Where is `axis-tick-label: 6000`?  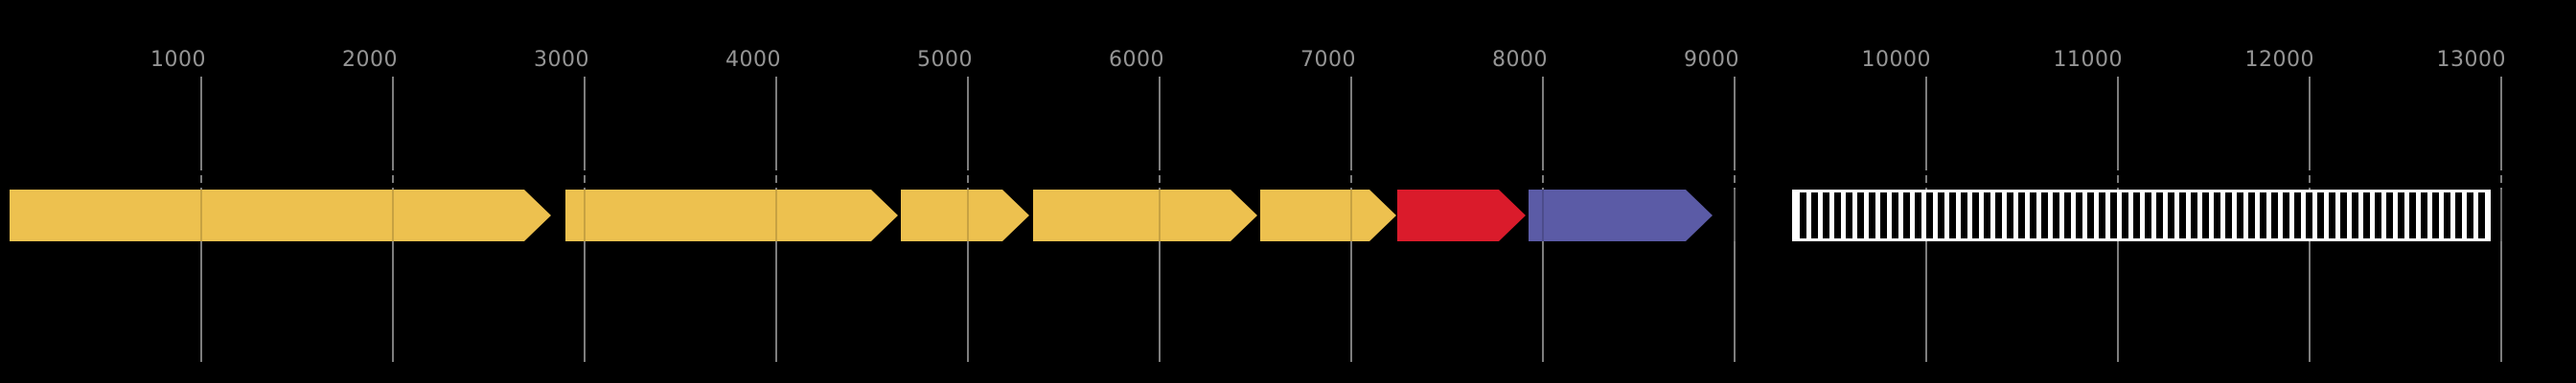 axis-tick-label: 6000 is located at coordinates (1136, 60).